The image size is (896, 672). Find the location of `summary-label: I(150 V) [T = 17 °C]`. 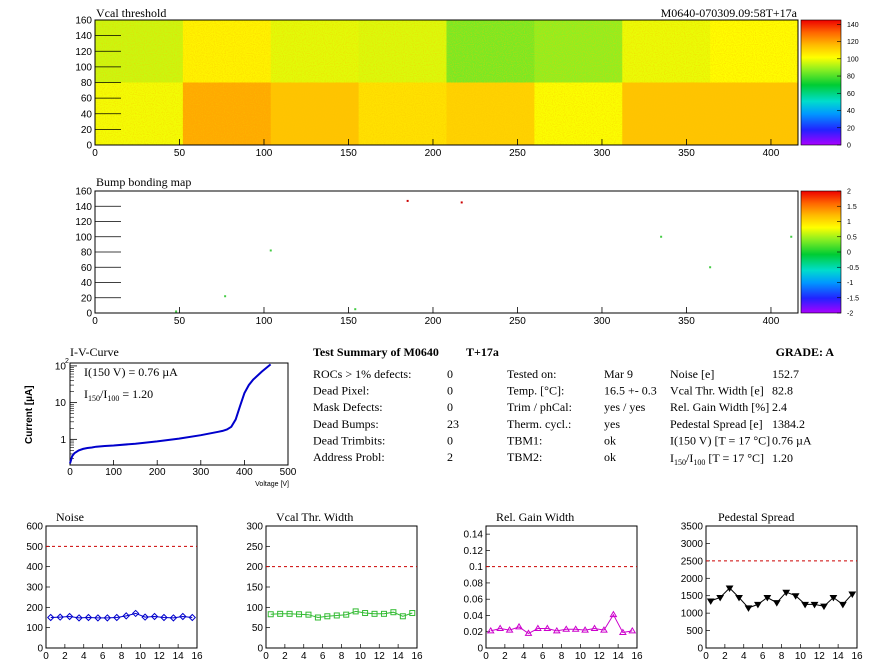

summary-label: I(150 V) [T = 17 °C] is located at coordinates (720, 440).